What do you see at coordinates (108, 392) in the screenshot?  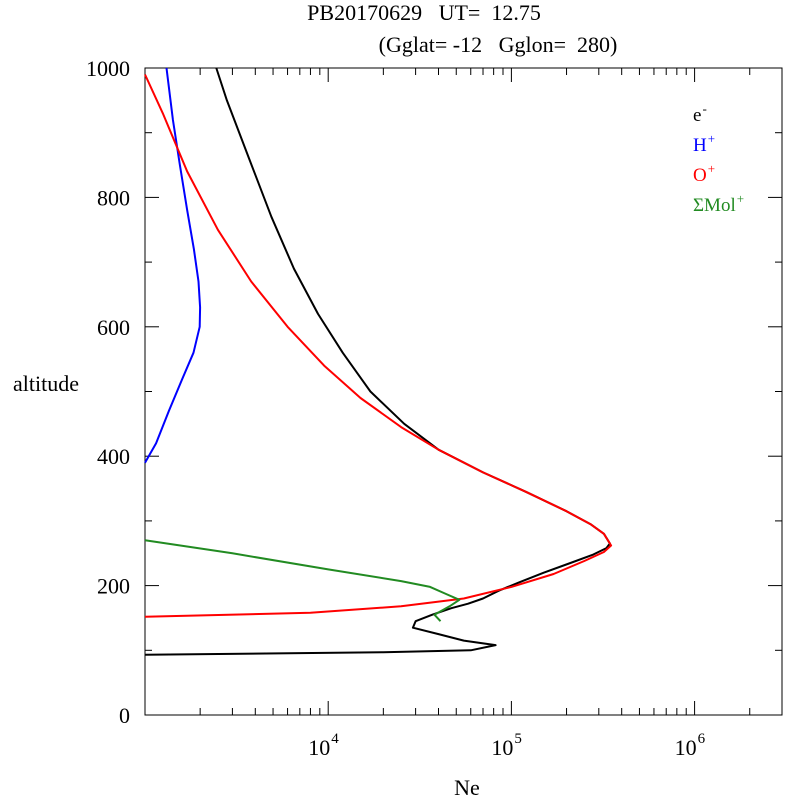 I see `y-tick-labels: 0 200 400 600 800 1000` at bounding box center [108, 392].